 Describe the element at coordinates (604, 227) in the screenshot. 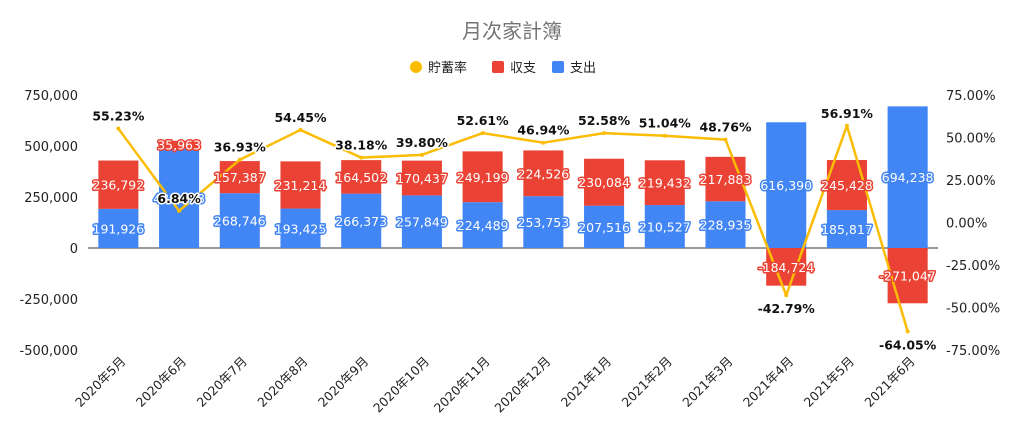

I see `data-label-spending: 207,516` at that location.